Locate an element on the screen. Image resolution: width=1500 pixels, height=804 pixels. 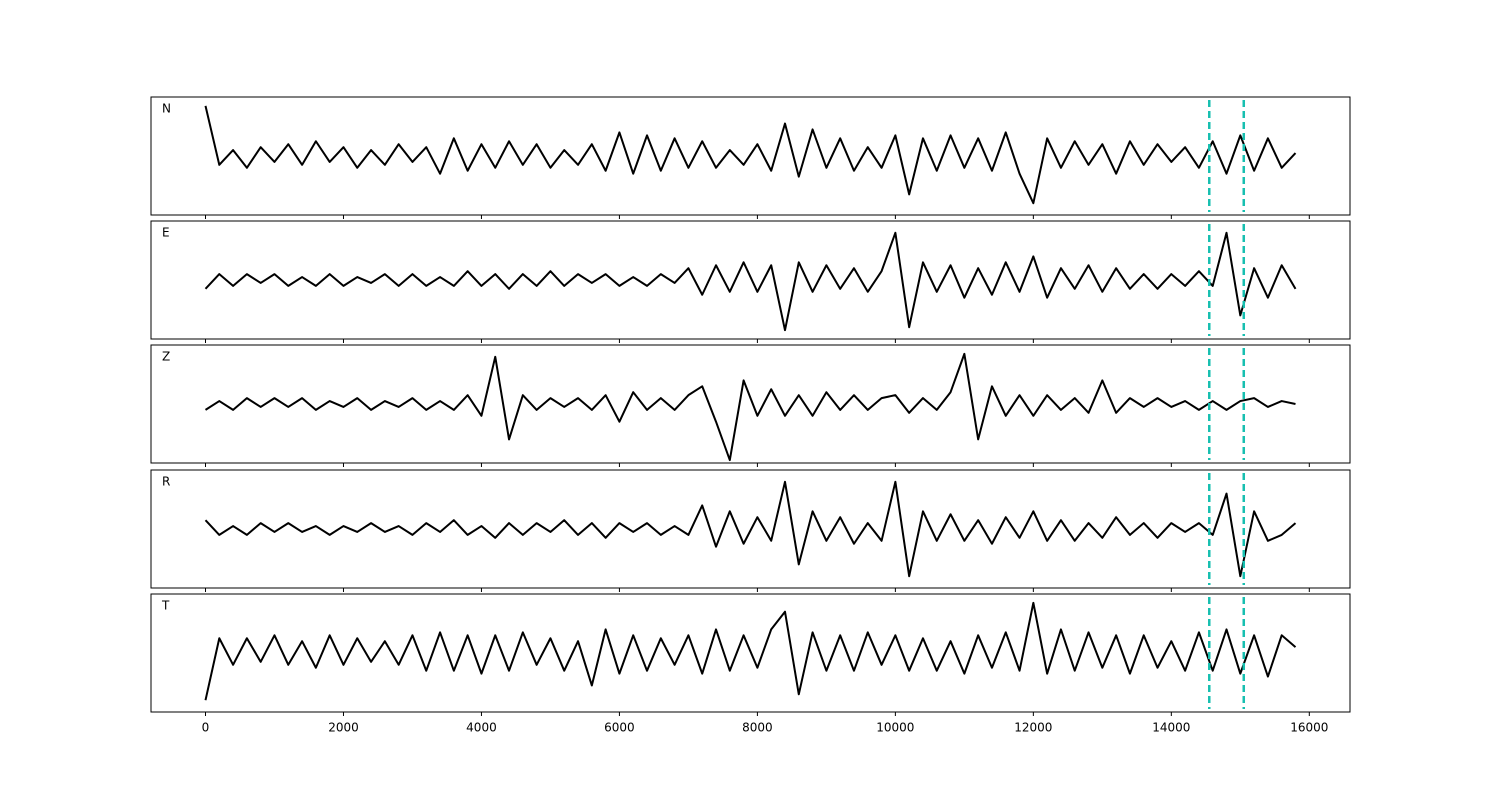
x-tick-label: 8000 is located at coordinates (757, 728).